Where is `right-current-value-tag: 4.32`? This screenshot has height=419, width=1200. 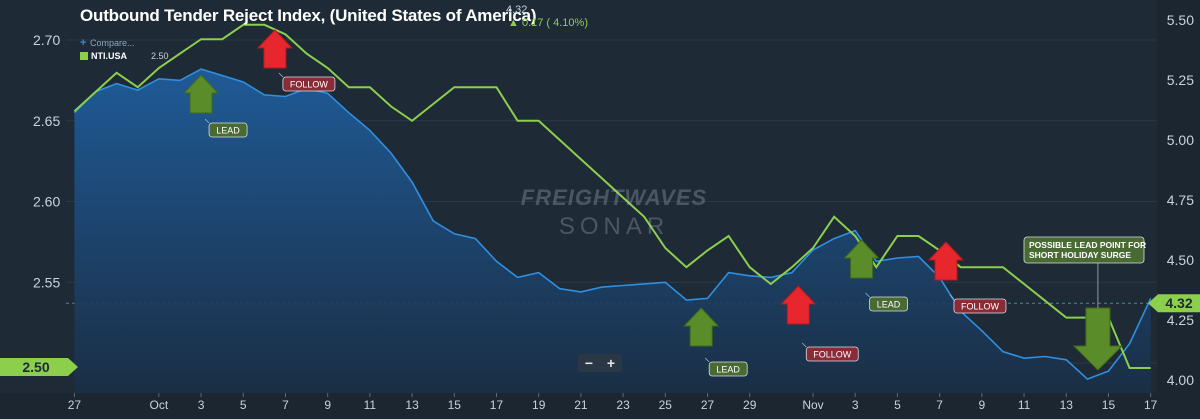
right-current-value-tag: 4.32 is located at coordinates (1174, 303).